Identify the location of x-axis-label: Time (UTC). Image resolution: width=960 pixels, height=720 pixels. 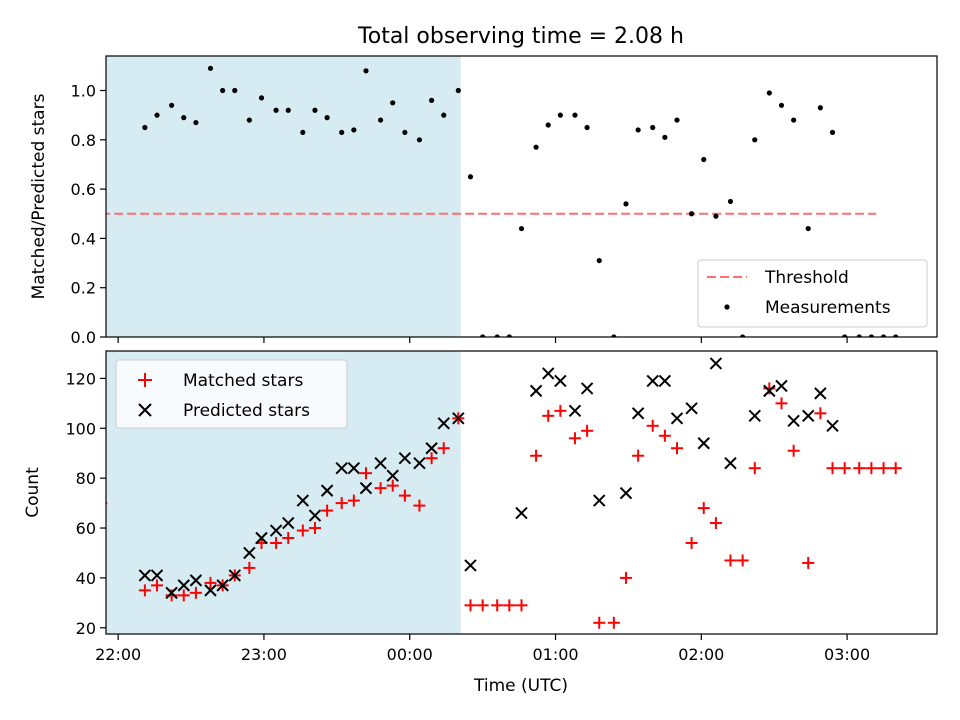
(520, 686).